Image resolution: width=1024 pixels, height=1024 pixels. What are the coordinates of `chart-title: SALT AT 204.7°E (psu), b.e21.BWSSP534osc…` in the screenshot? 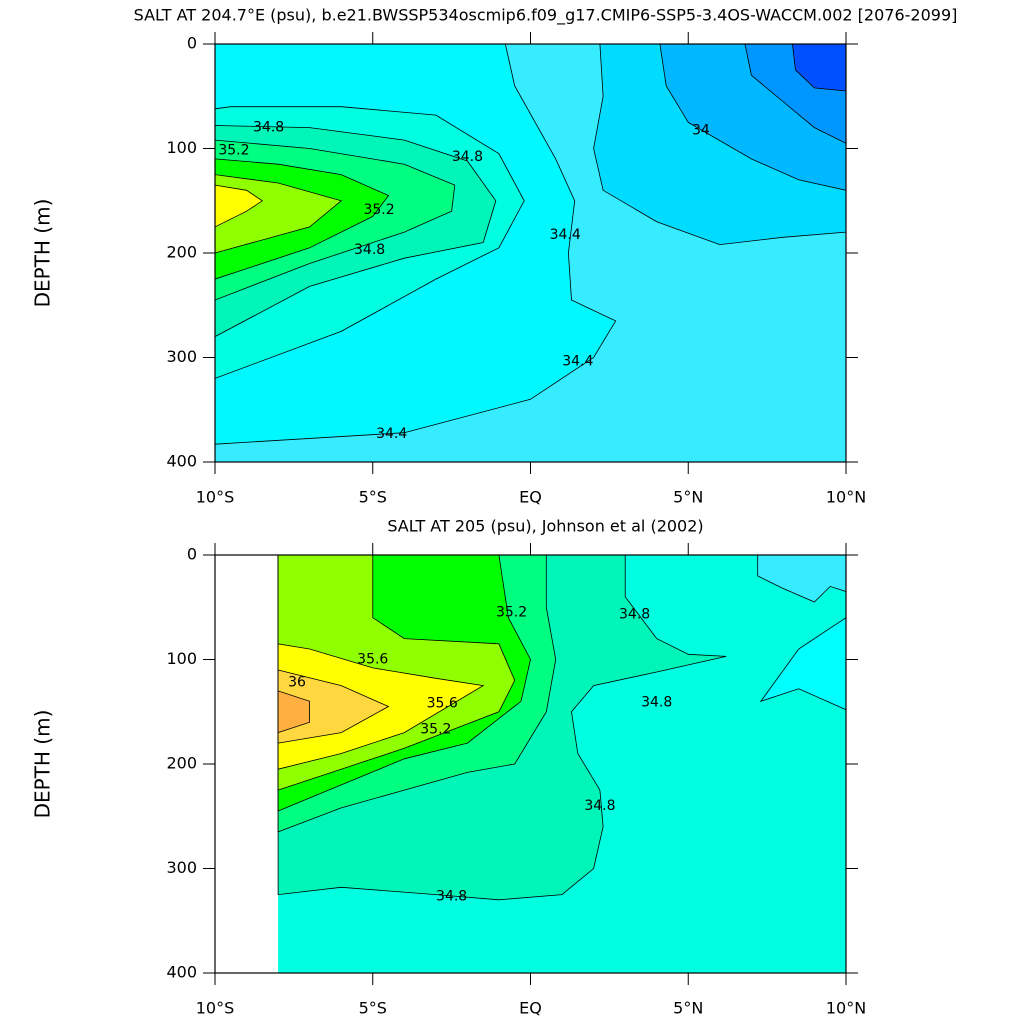 It's located at (546, 16).